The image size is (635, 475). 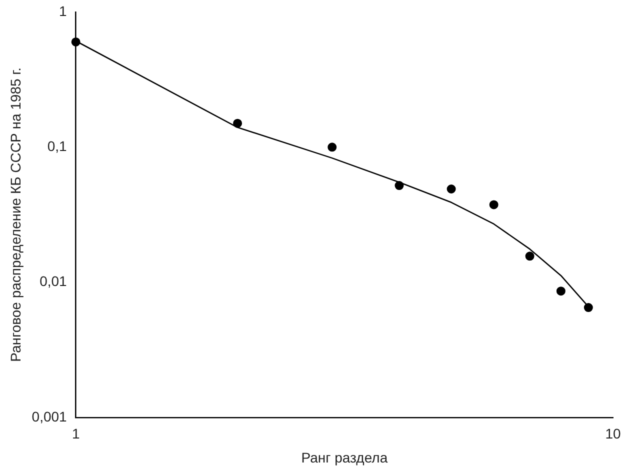 What do you see at coordinates (15, 215) in the screenshot?
I see `y-axis-title: Ранговое распределение КБ СССР на 1985 г.` at bounding box center [15, 215].